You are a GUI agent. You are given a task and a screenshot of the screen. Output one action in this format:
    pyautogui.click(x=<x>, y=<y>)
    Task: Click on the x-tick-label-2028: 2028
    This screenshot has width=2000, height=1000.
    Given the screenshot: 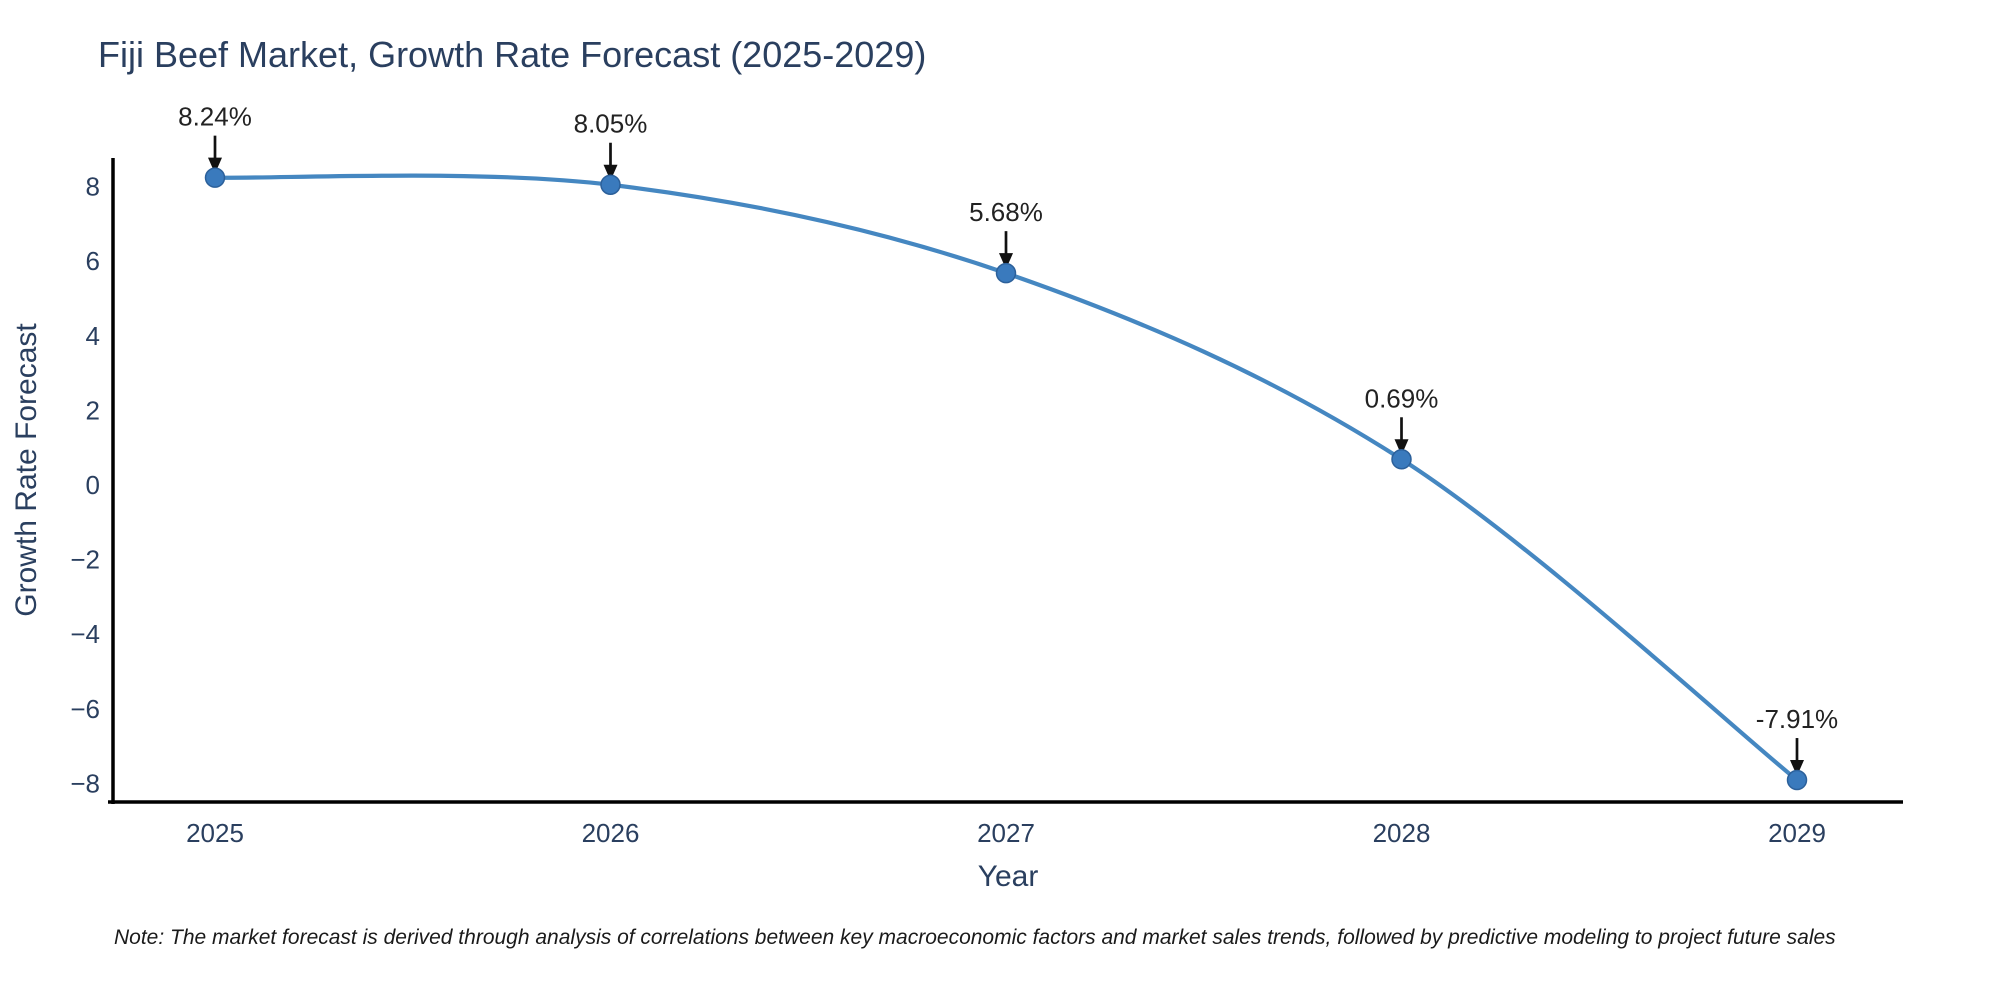 What is the action you would take?
    pyautogui.click(x=1402, y=833)
    